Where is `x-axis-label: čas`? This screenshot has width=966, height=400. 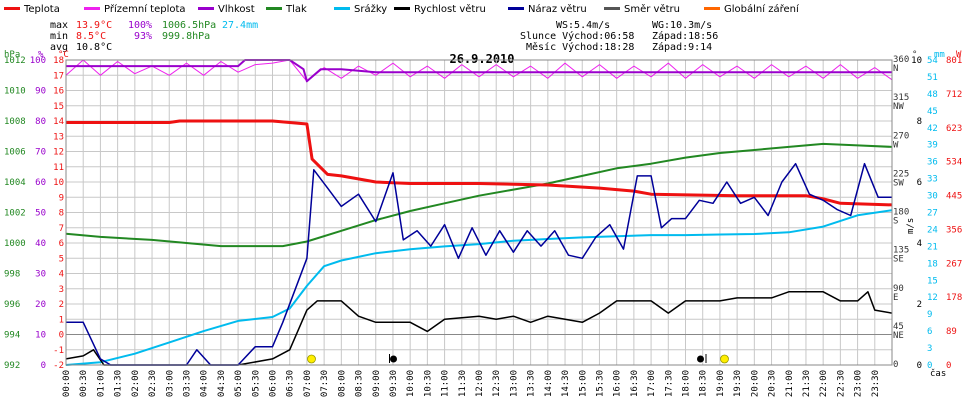 x-axis-label: čas is located at coordinates (938, 373).